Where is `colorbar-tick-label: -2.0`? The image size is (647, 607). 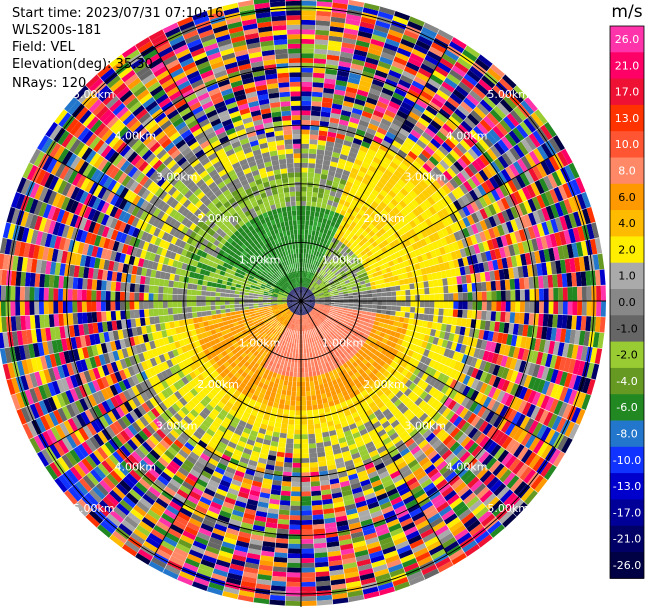
colorbar-tick-label: -2.0 is located at coordinates (626, 355).